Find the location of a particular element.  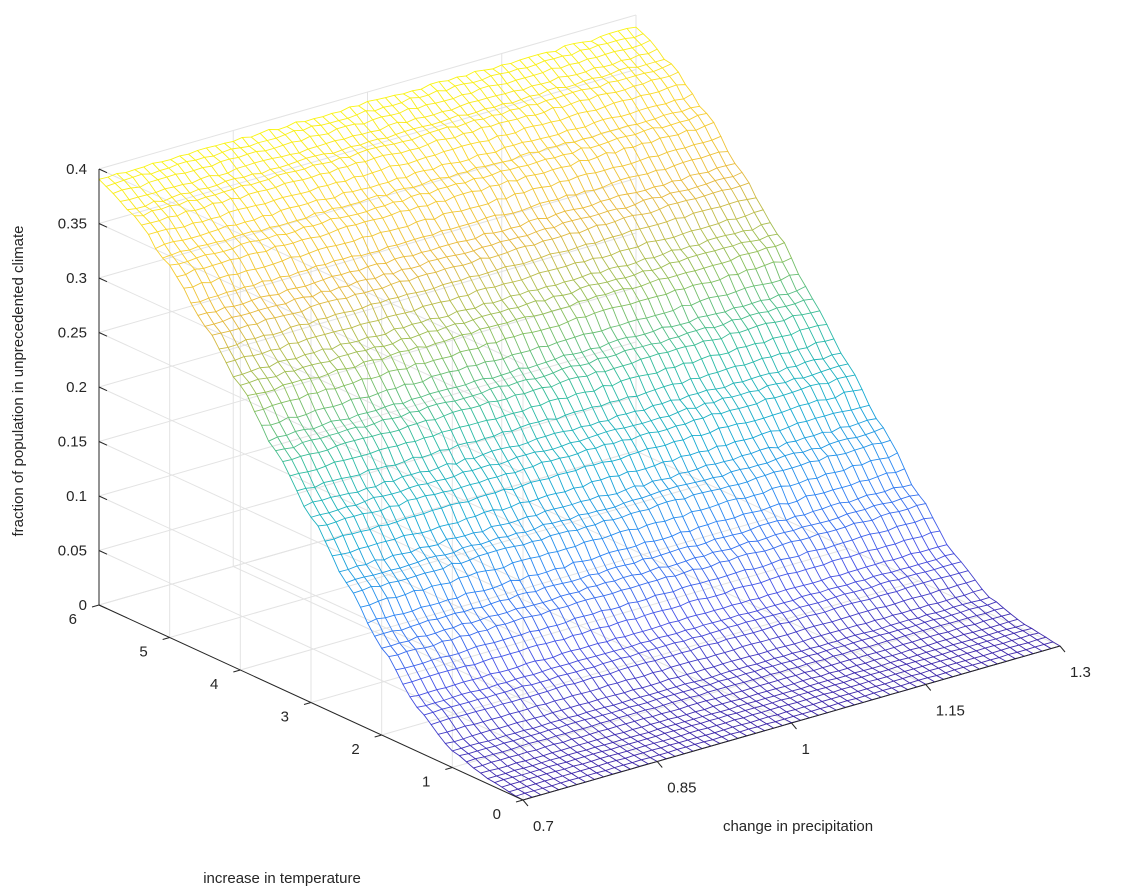

y-tick-mark is located at coordinates (95, 606).